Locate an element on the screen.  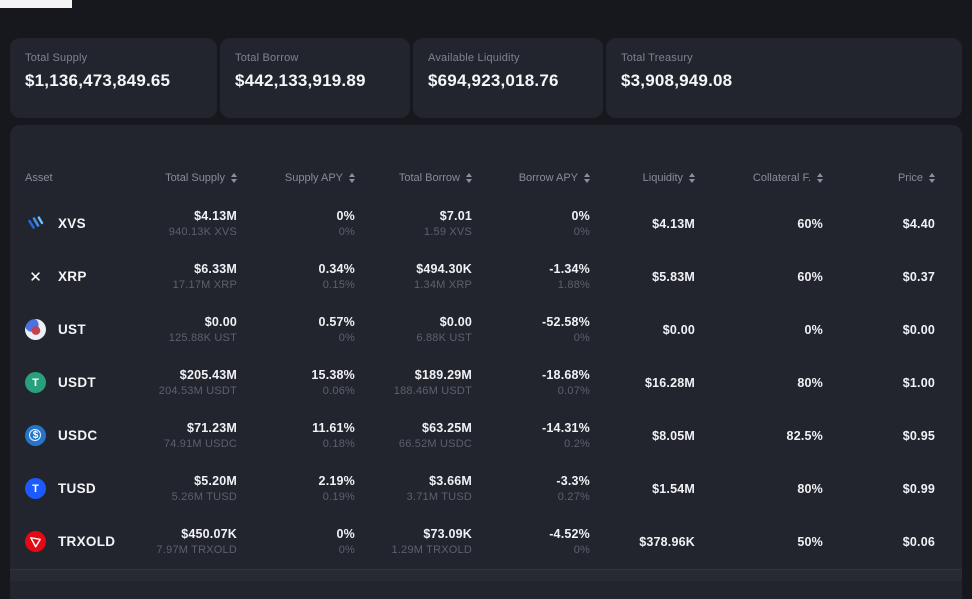
column-header-label: Total Borrow is located at coordinates (429, 178).